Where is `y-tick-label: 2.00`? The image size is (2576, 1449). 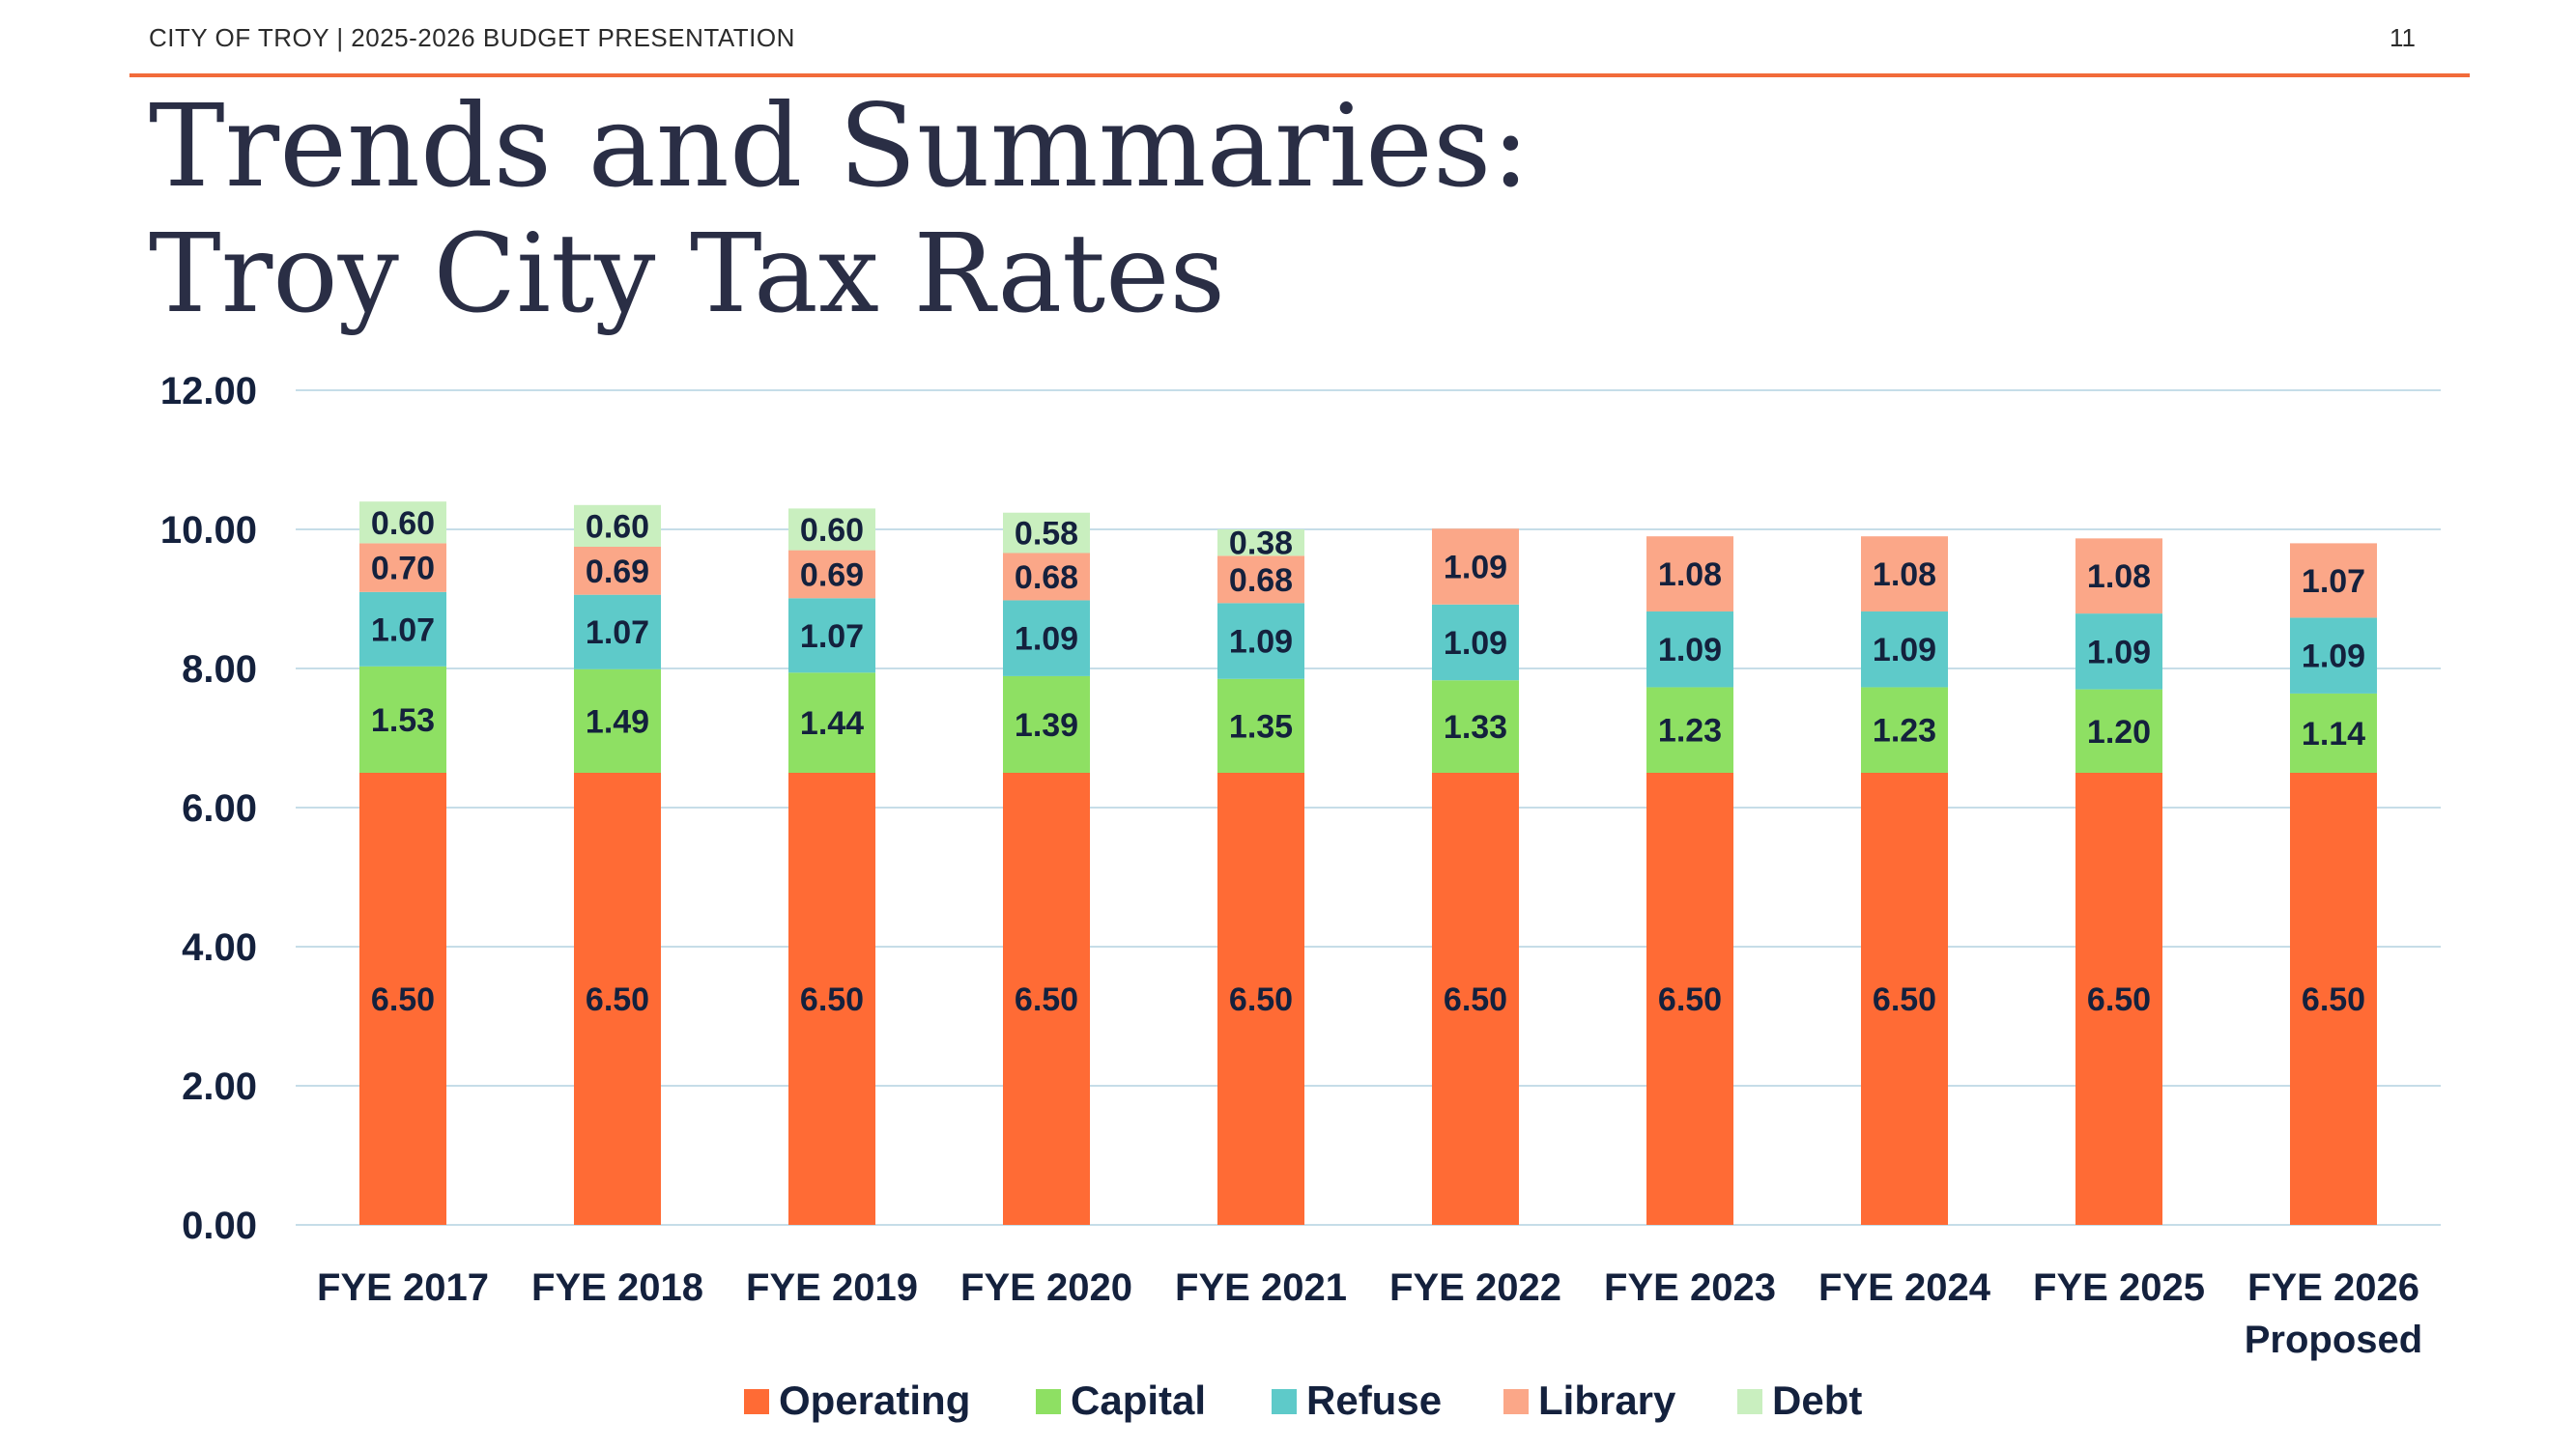 y-tick-label: 2.00 is located at coordinates (220, 1086).